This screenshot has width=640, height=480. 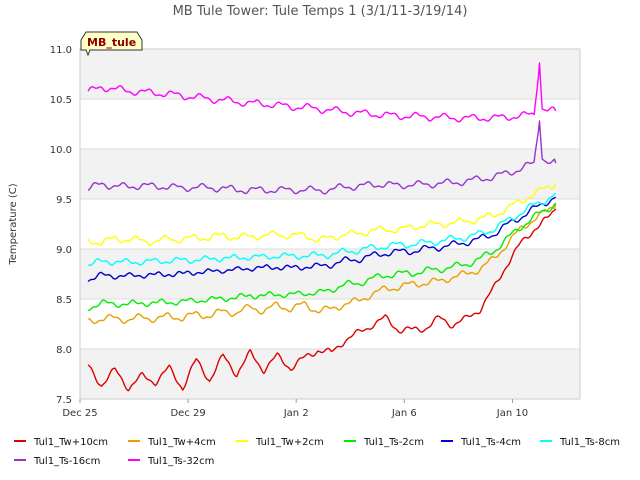 I want to click on x-tick-label: Jan 10, so click(x=512, y=413).